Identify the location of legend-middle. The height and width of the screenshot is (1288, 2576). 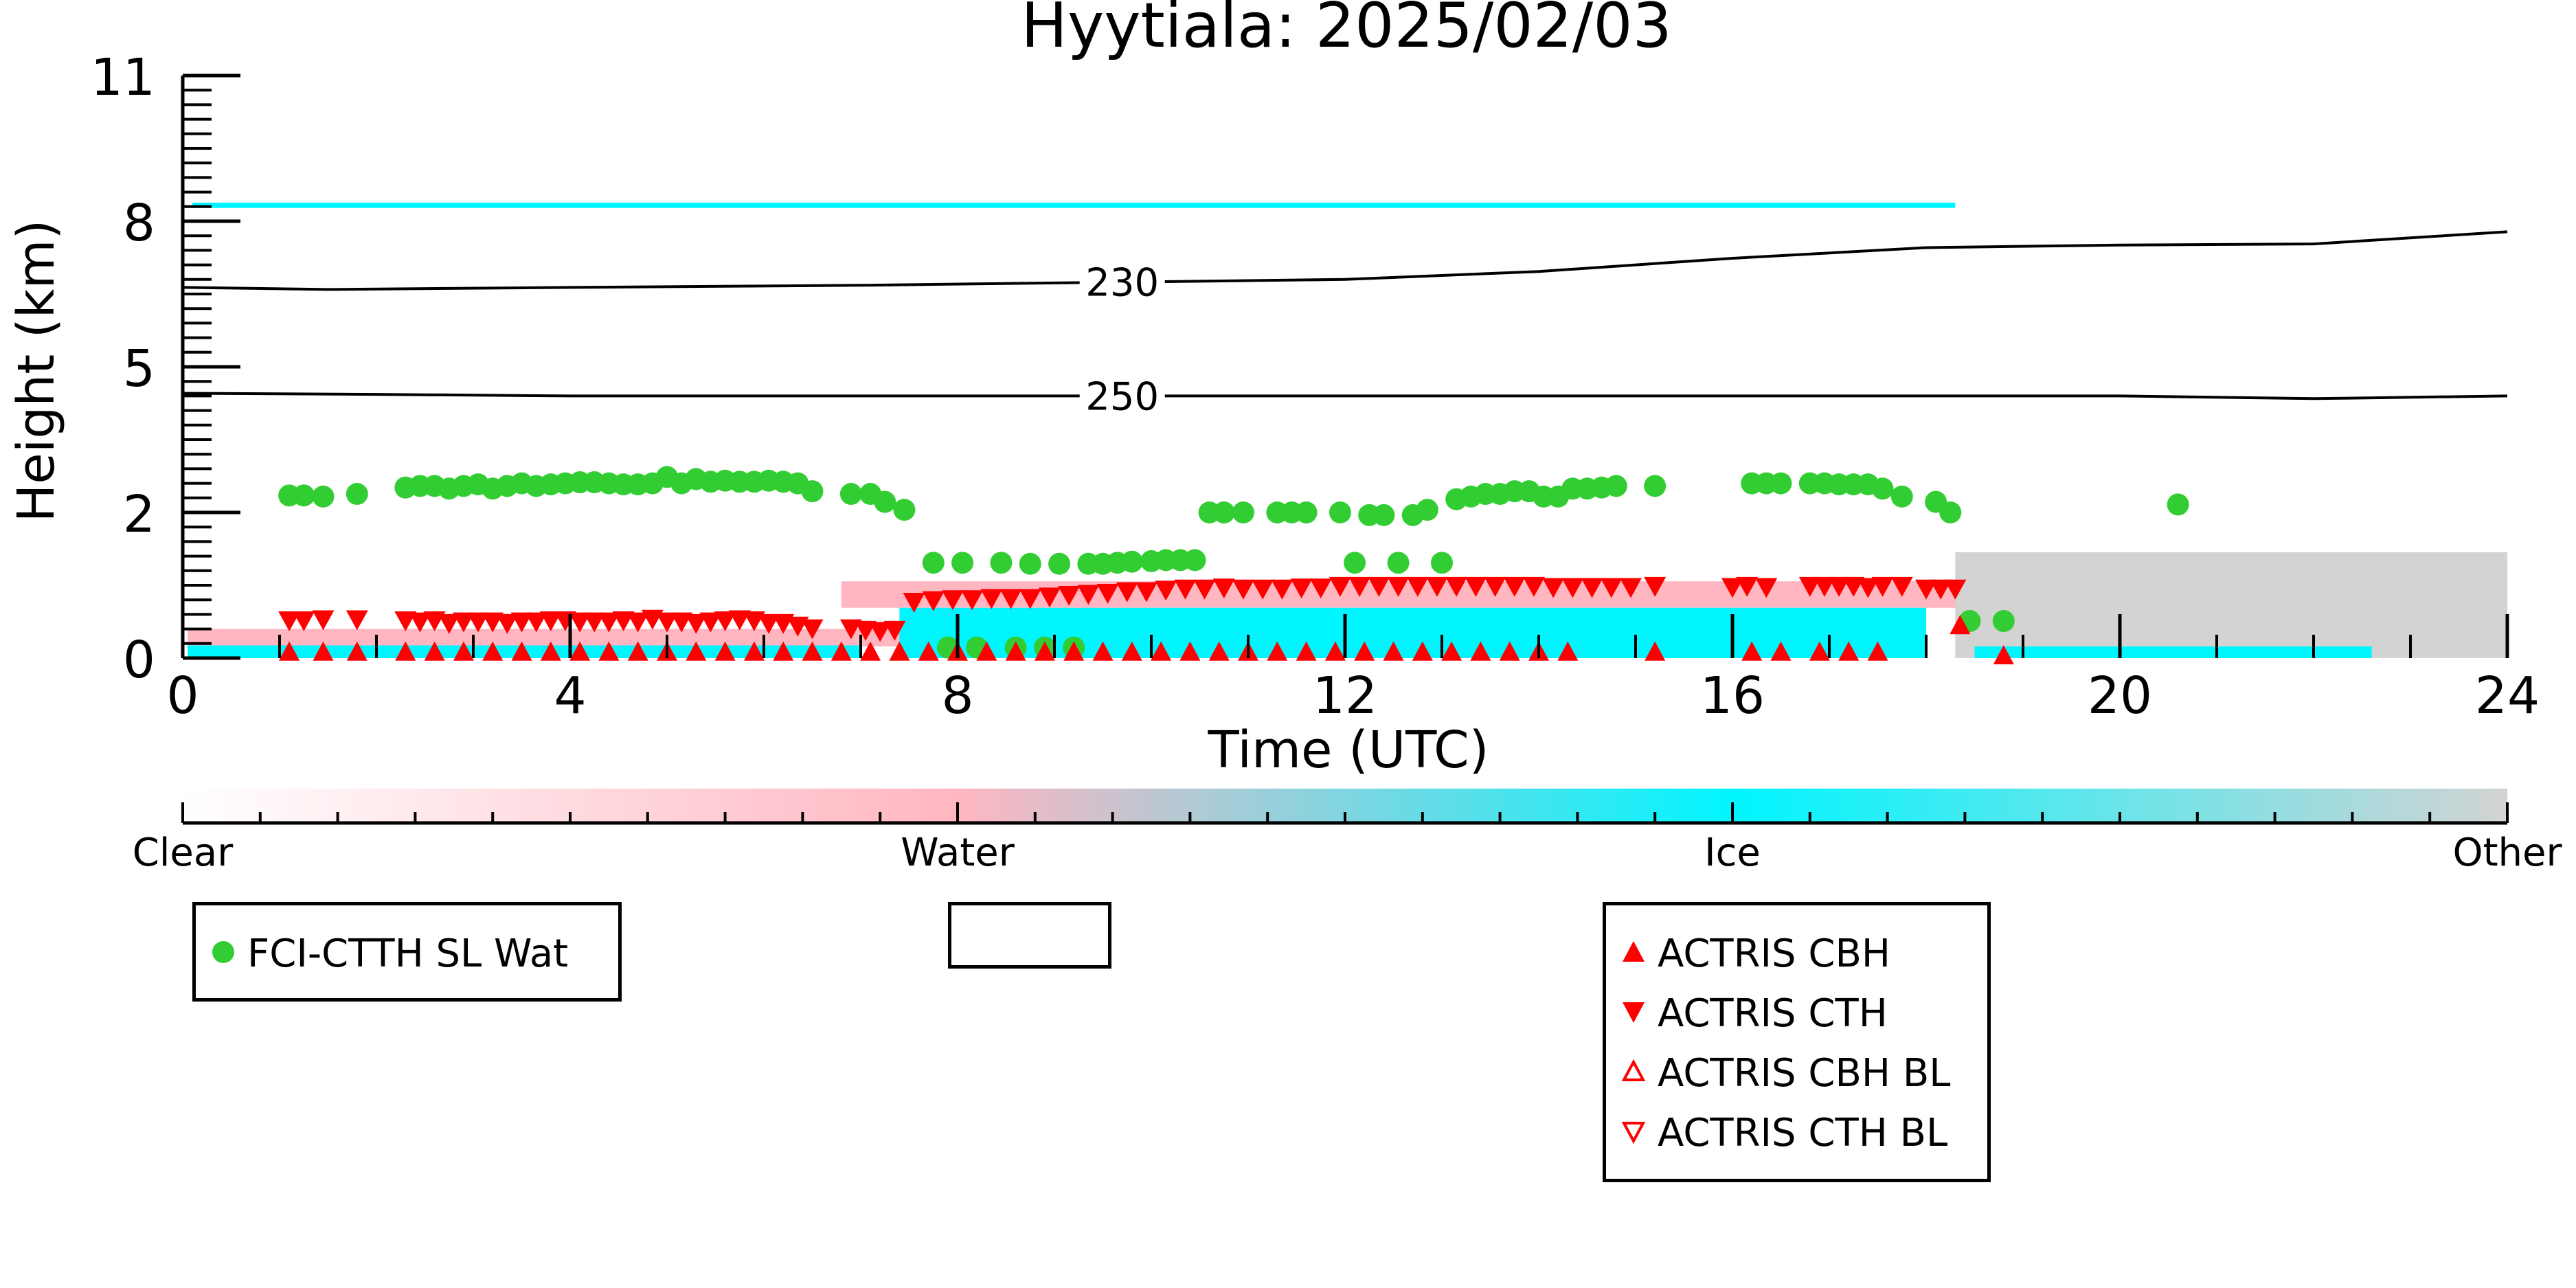
(1029, 935).